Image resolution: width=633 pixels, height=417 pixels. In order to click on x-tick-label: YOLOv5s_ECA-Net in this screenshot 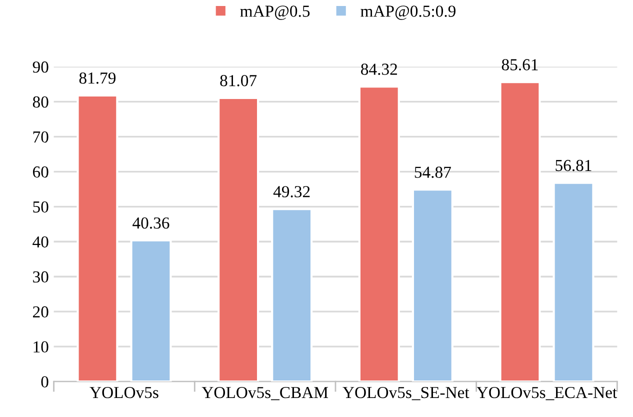, I will do `click(547, 393)`.